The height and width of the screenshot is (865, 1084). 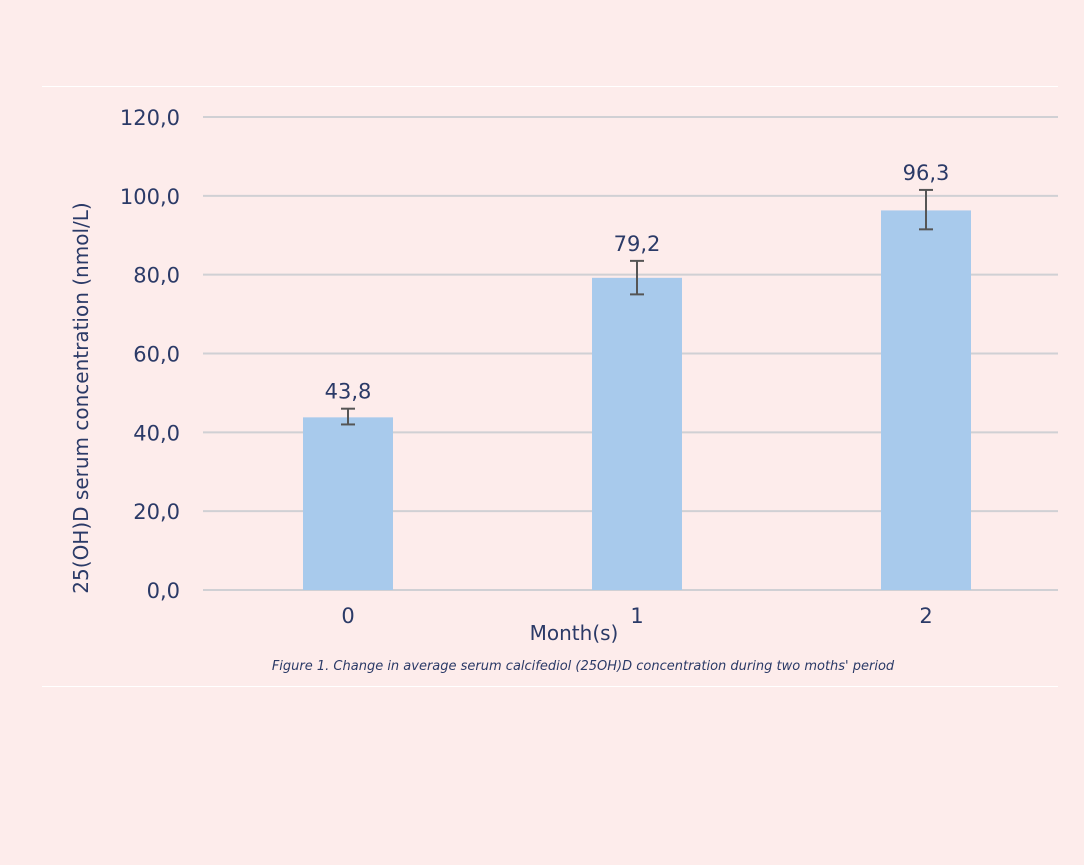 What do you see at coordinates (550, 86) in the screenshot?
I see `top-divider` at bounding box center [550, 86].